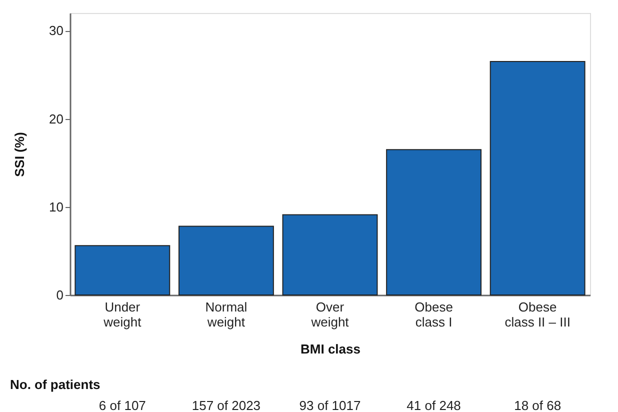 This screenshot has width=618, height=412. What do you see at coordinates (56, 30) in the screenshot?
I see `y-tick-label: 30` at bounding box center [56, 30].